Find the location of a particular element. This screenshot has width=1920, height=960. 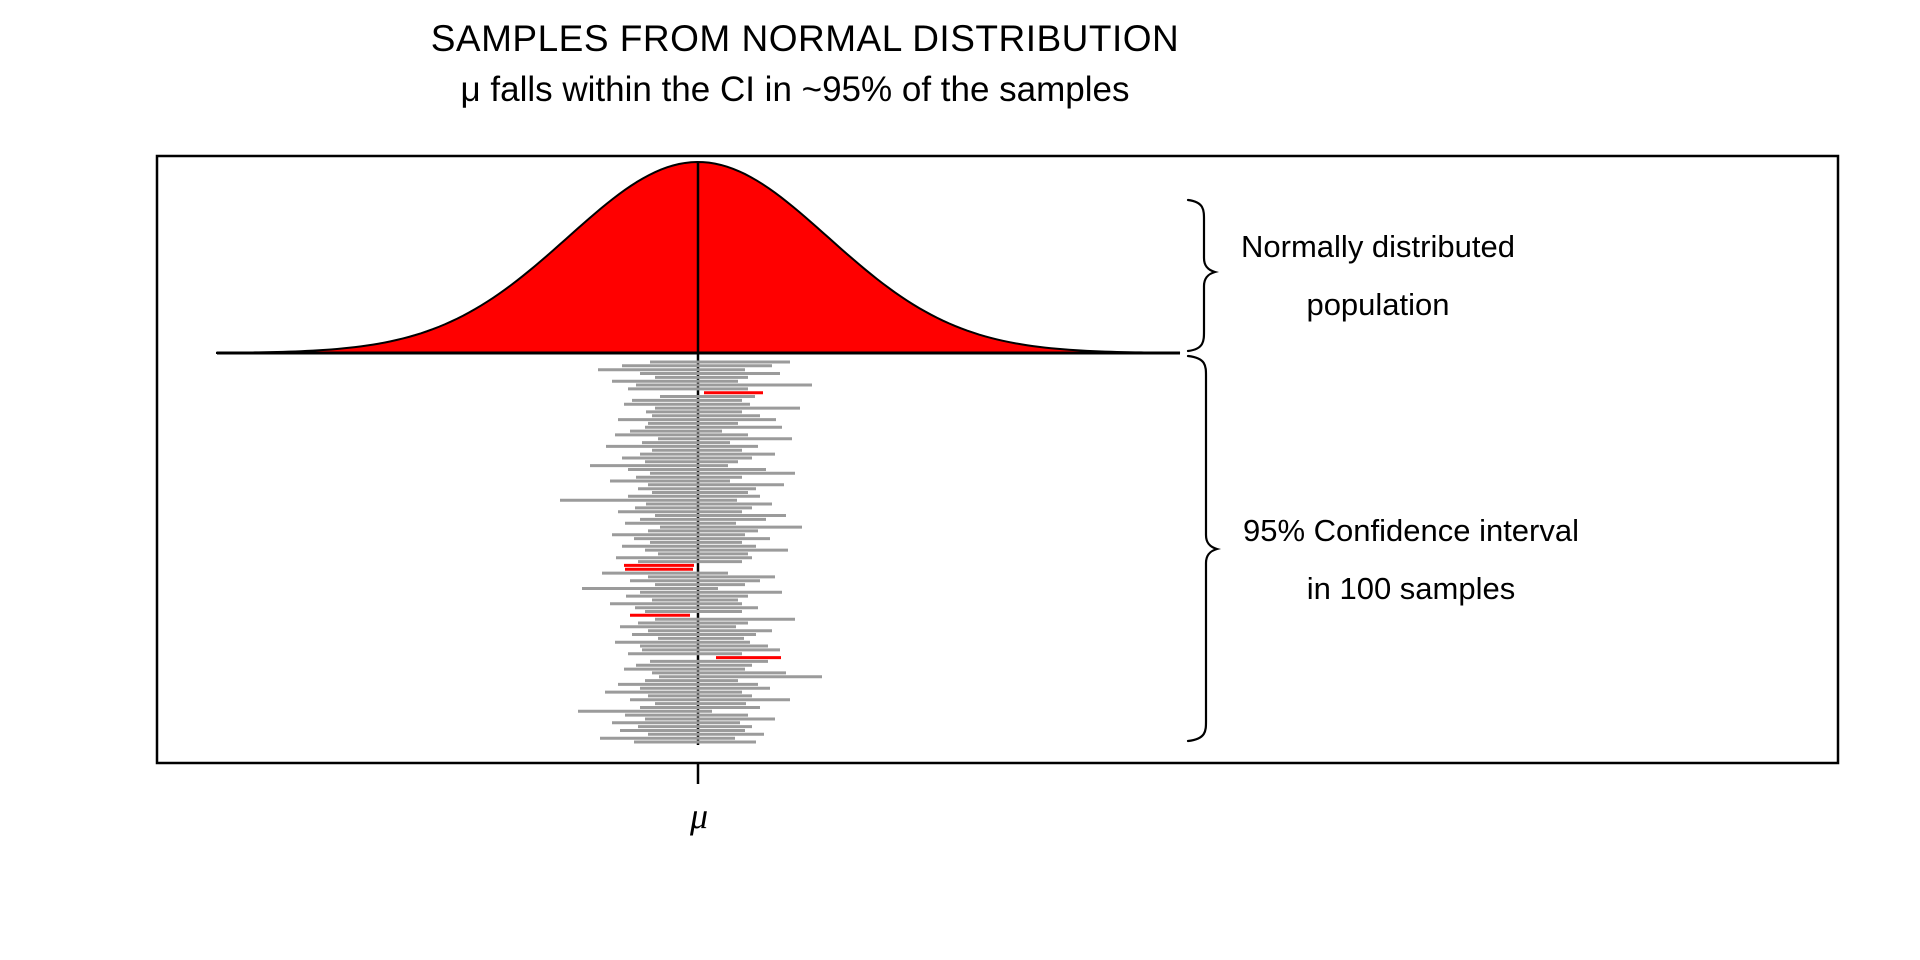

population-annotation: Normally distributed population is located at coordinates (1378, 276).